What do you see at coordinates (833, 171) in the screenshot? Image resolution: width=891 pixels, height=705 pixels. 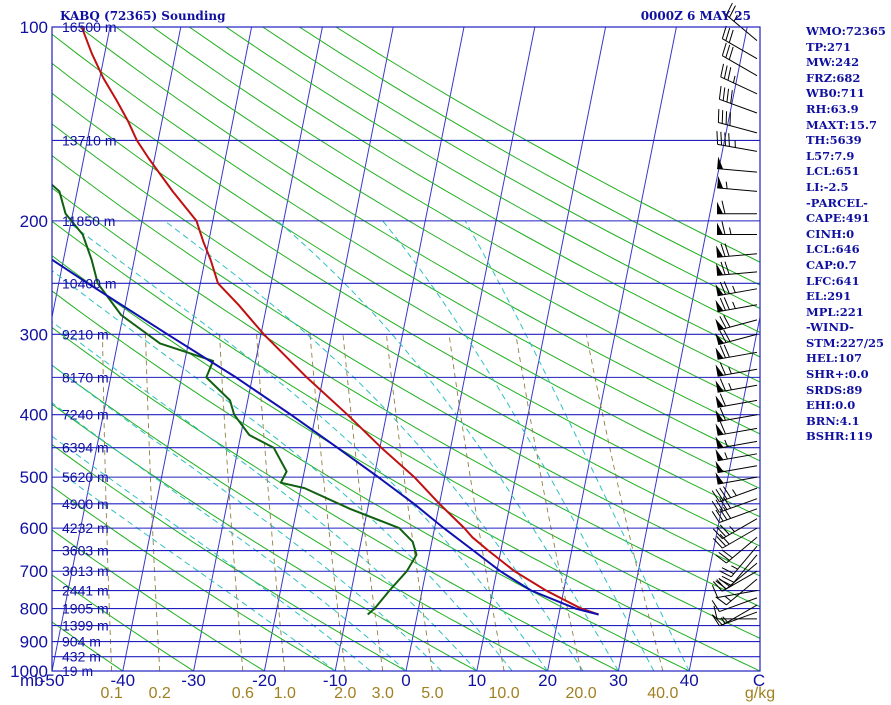 I see `sounding-index: LCL:651` at bounding box center [833, 171].